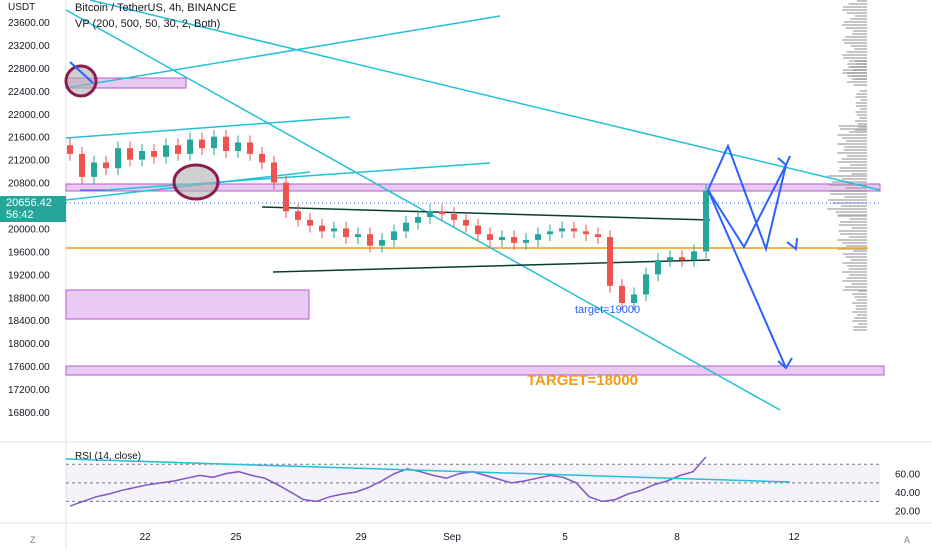 Image resolution: width=932 pixels, height=555 pixels. I want to click on x-tick-label: 12, so click(794, 537).